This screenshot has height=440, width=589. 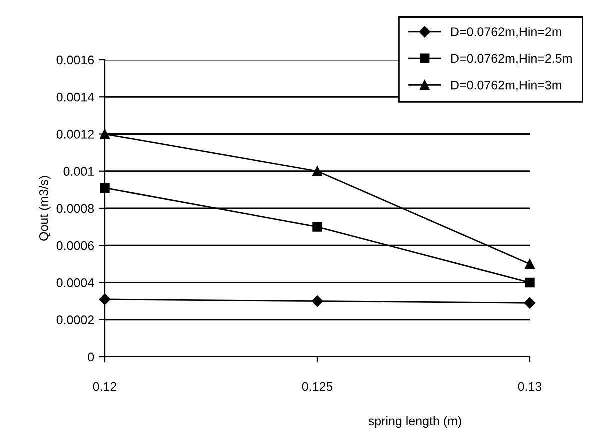 What do you see at coordinates (506, 86) in the screenshot?
I see `legend-label: D=0.0762m,Hin=3m` at bounding box center [506, 86].